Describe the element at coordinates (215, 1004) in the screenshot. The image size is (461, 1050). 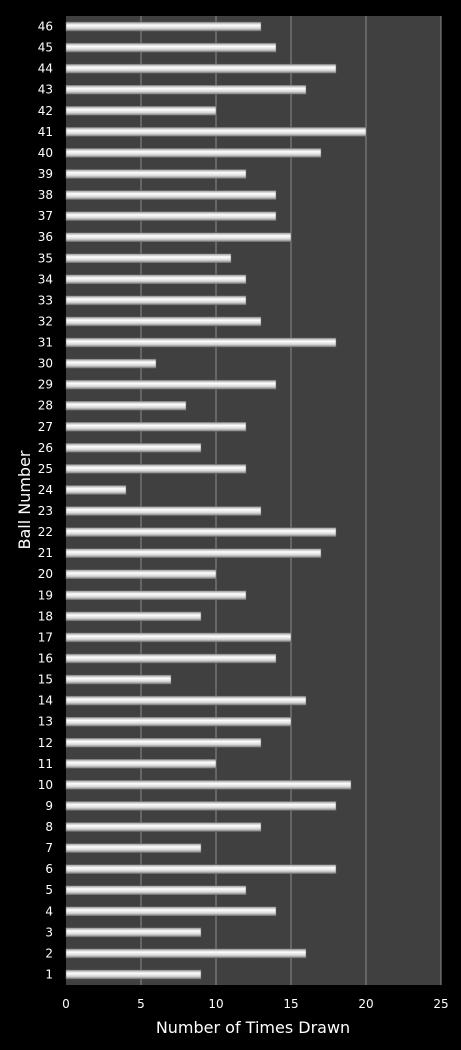
I see `x-tick-label: 10` at that location.